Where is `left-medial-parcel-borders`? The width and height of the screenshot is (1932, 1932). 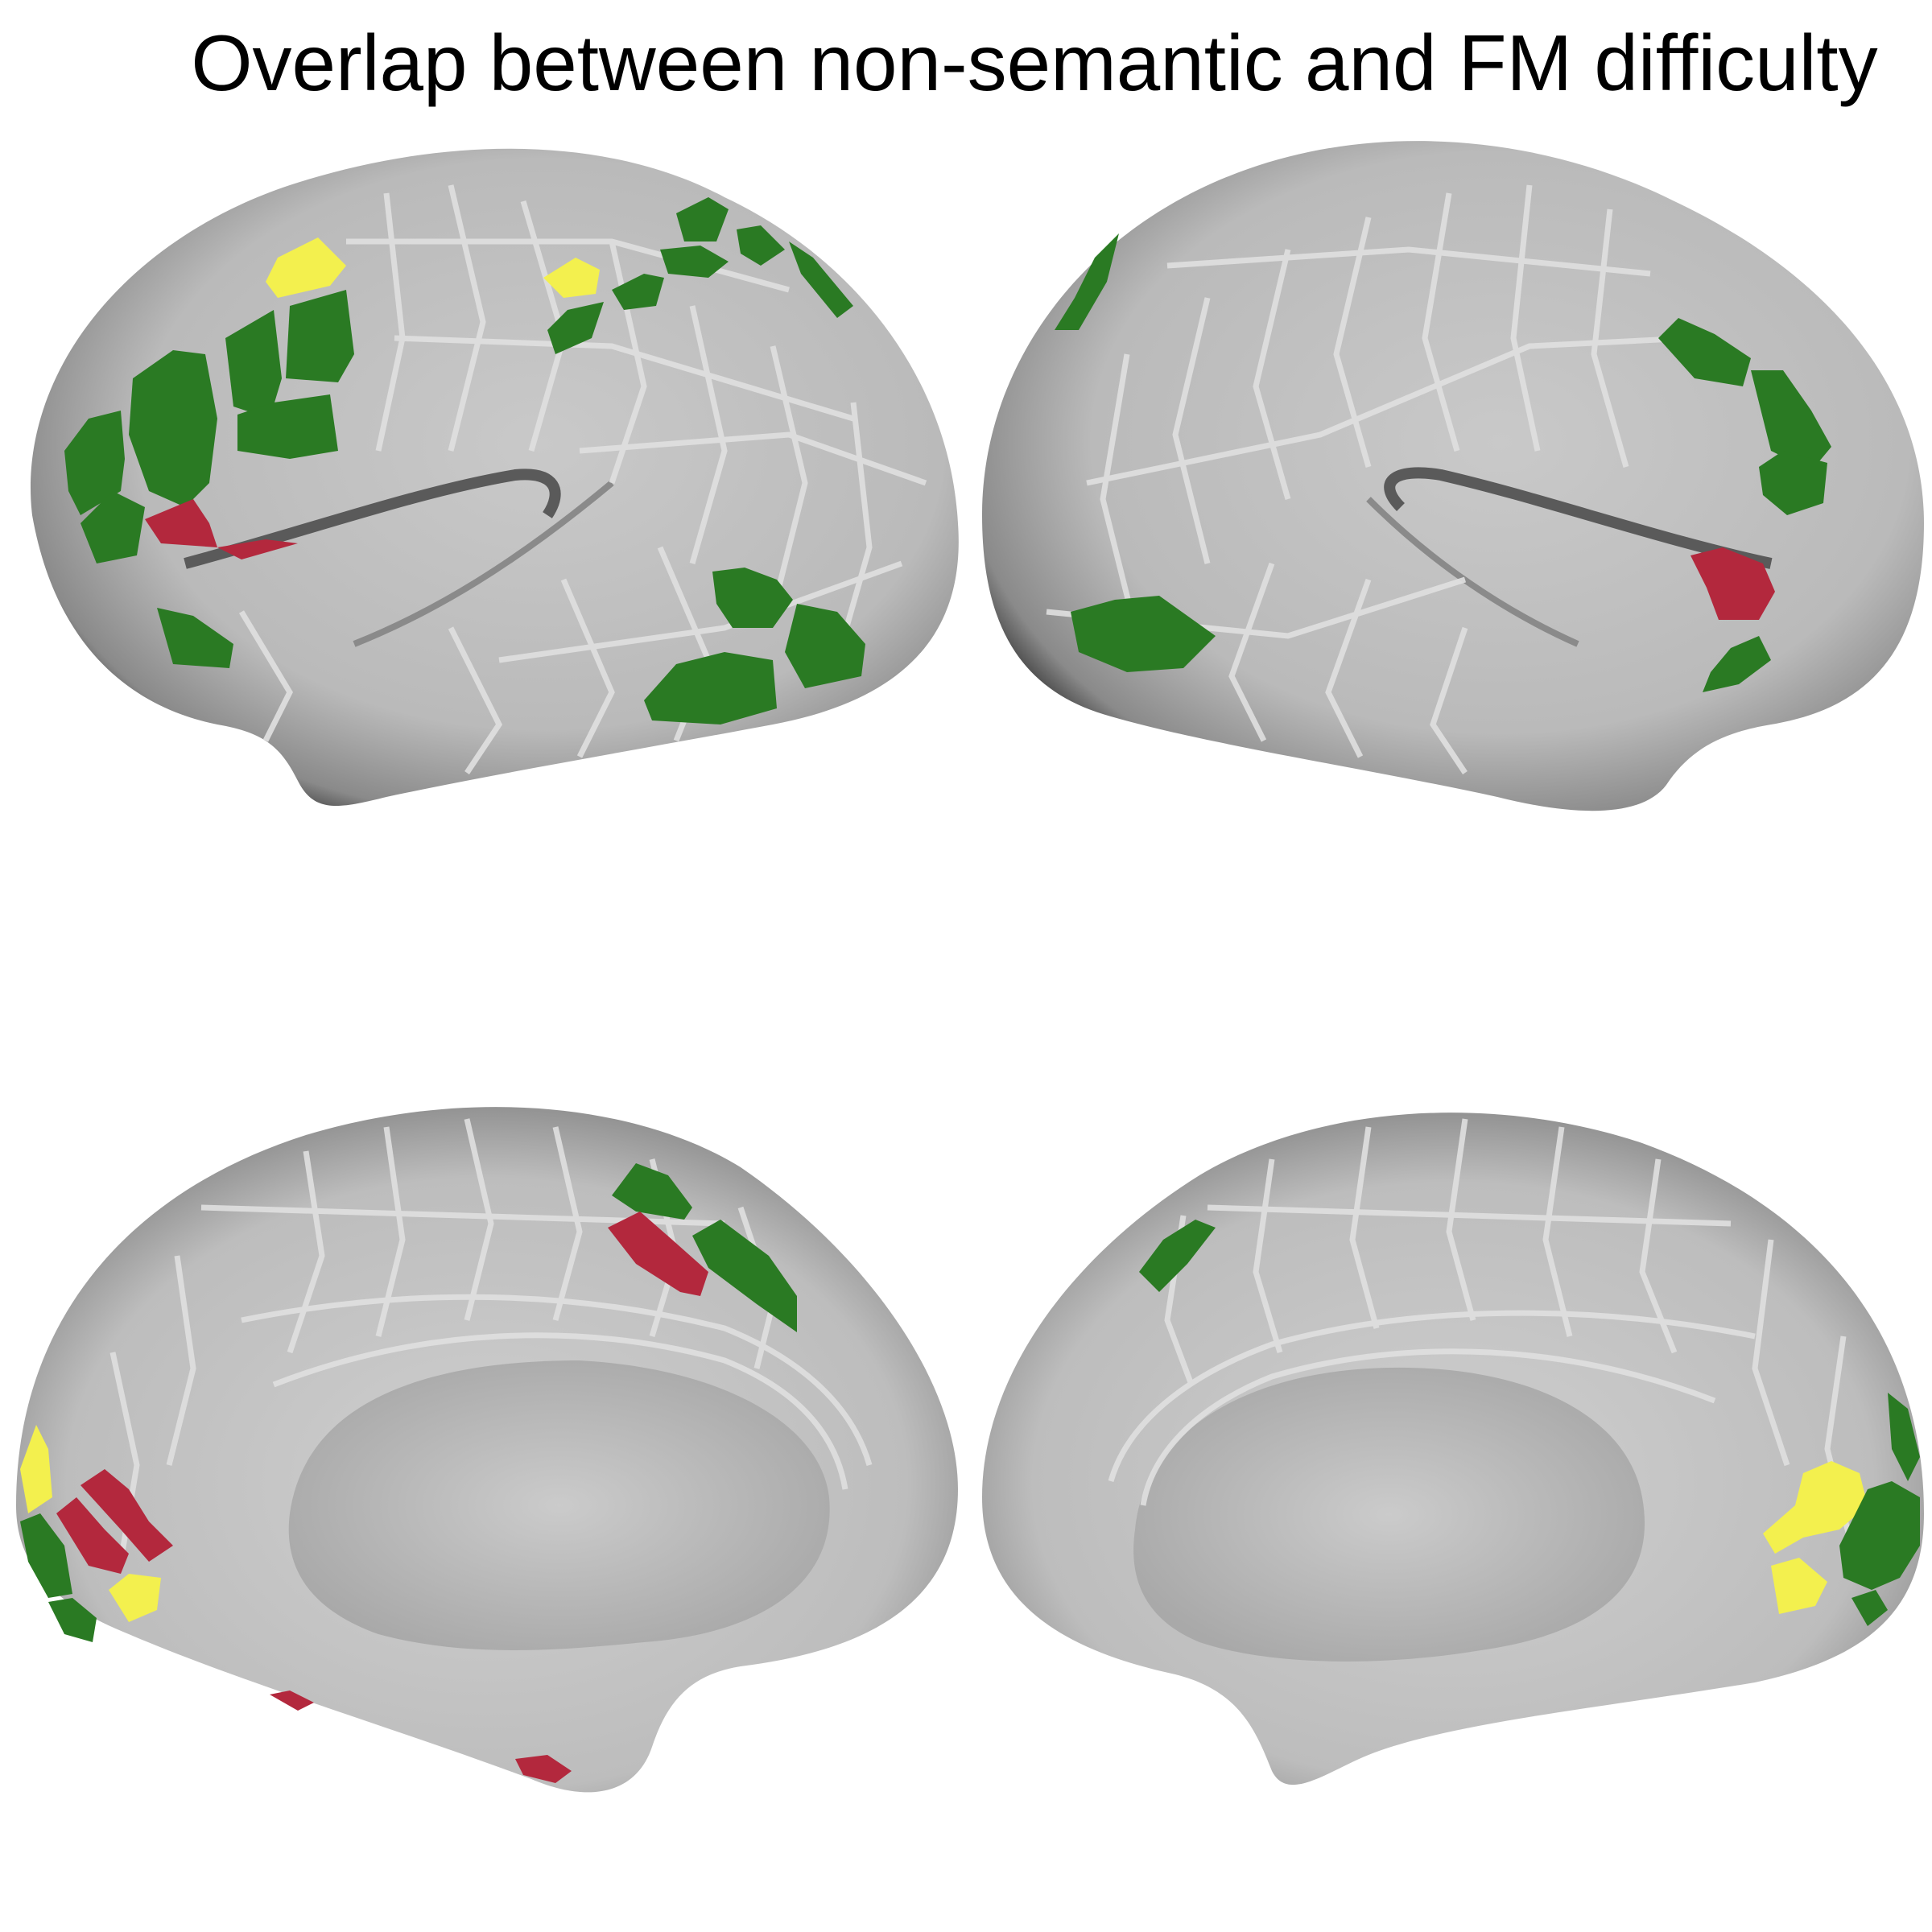
left-medial-parcel-borders is located at coordinates (491, 1340).